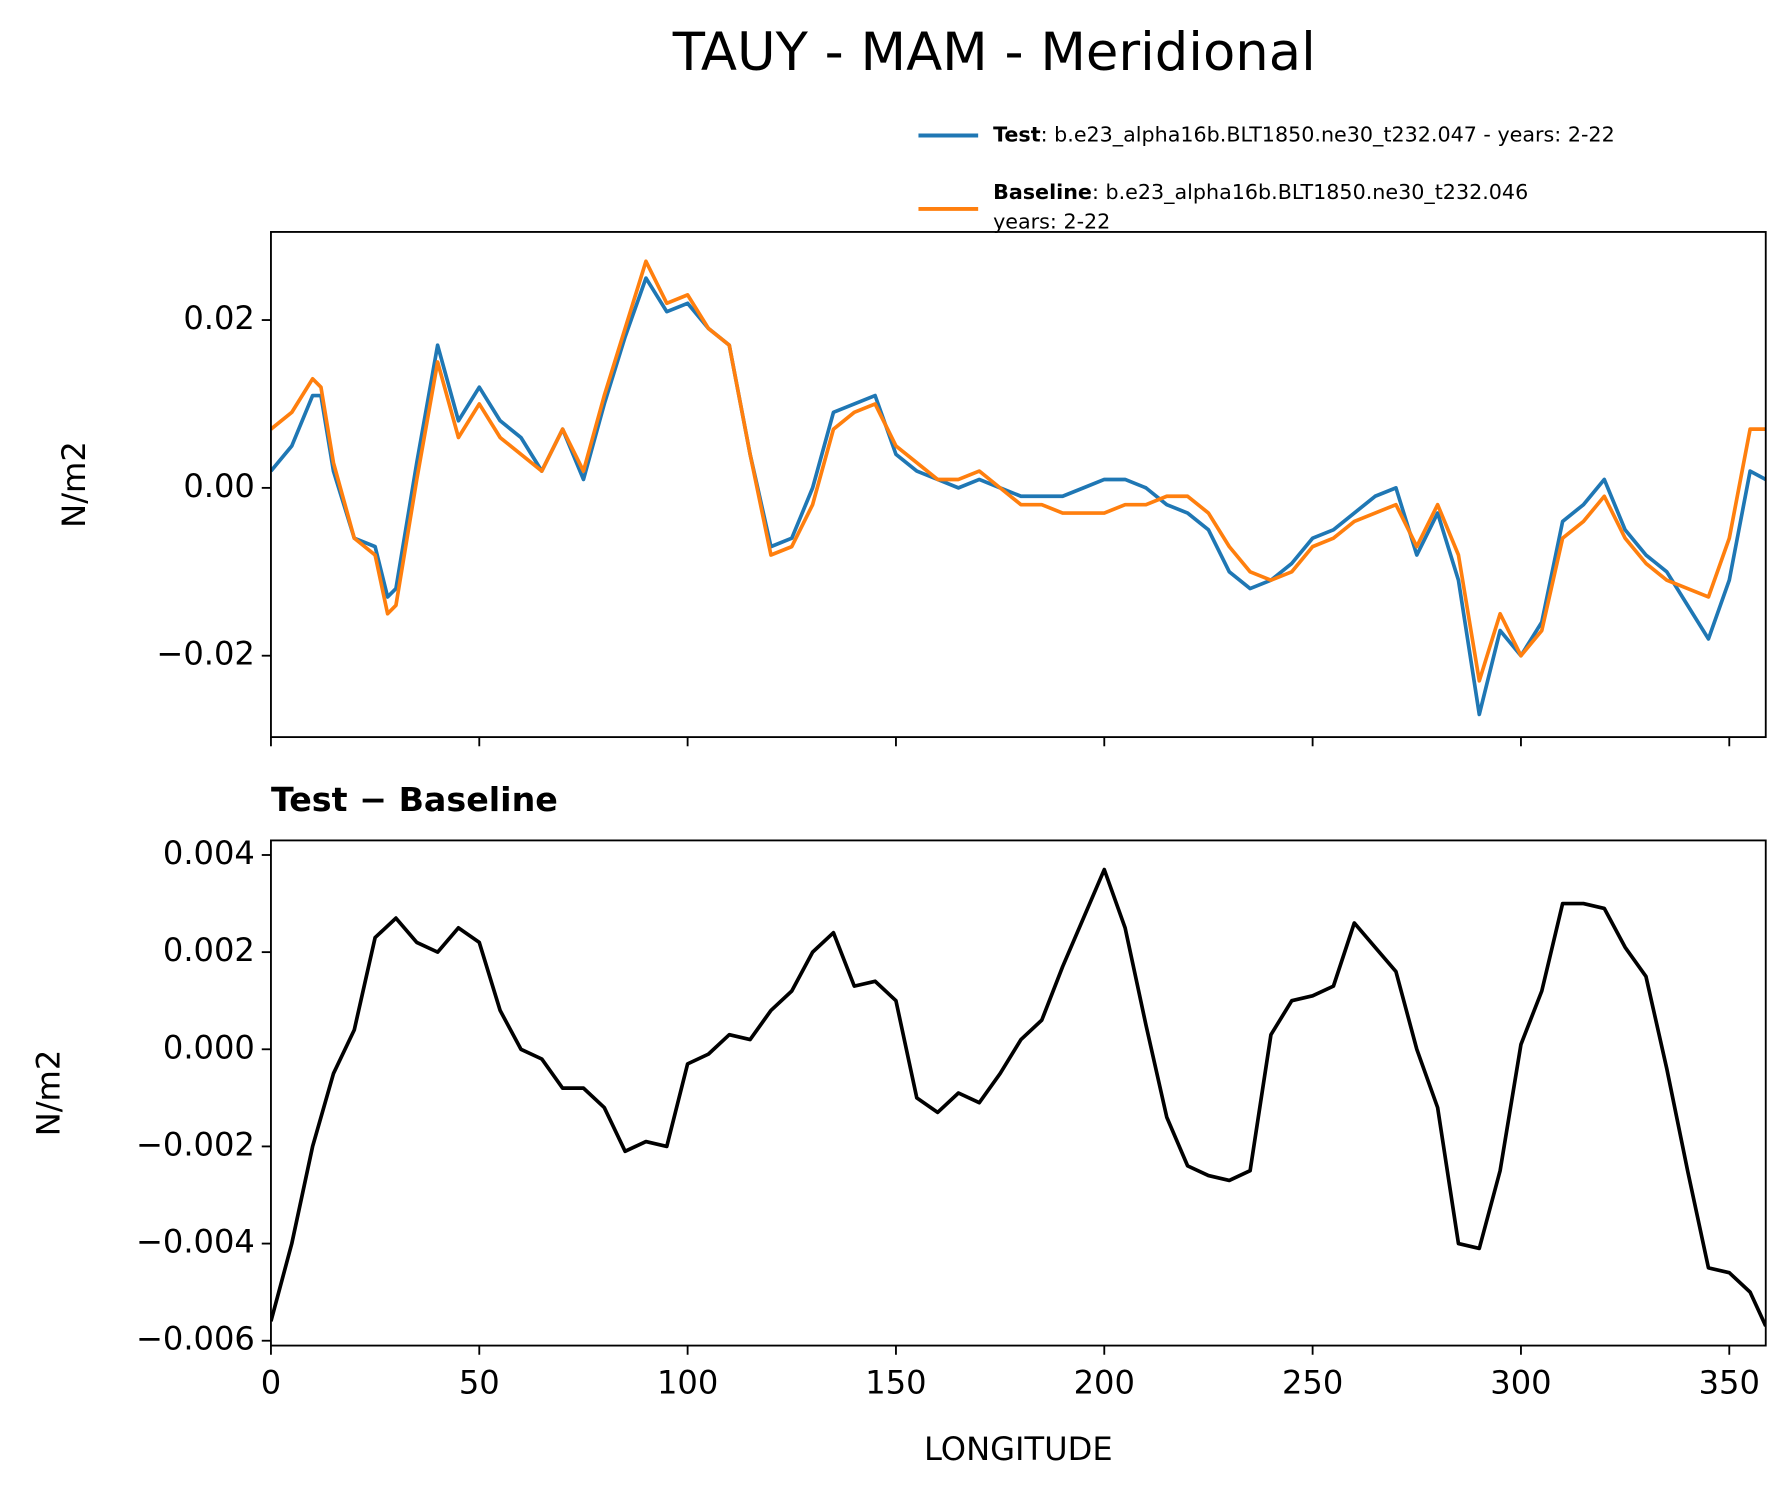 The height and width of the screenshot is (1496, 1791). What do you see at coordinates (414, 799) in the screenshot?
I see `subplot-title: Test − Baseline` at bounding box center [414, 799].